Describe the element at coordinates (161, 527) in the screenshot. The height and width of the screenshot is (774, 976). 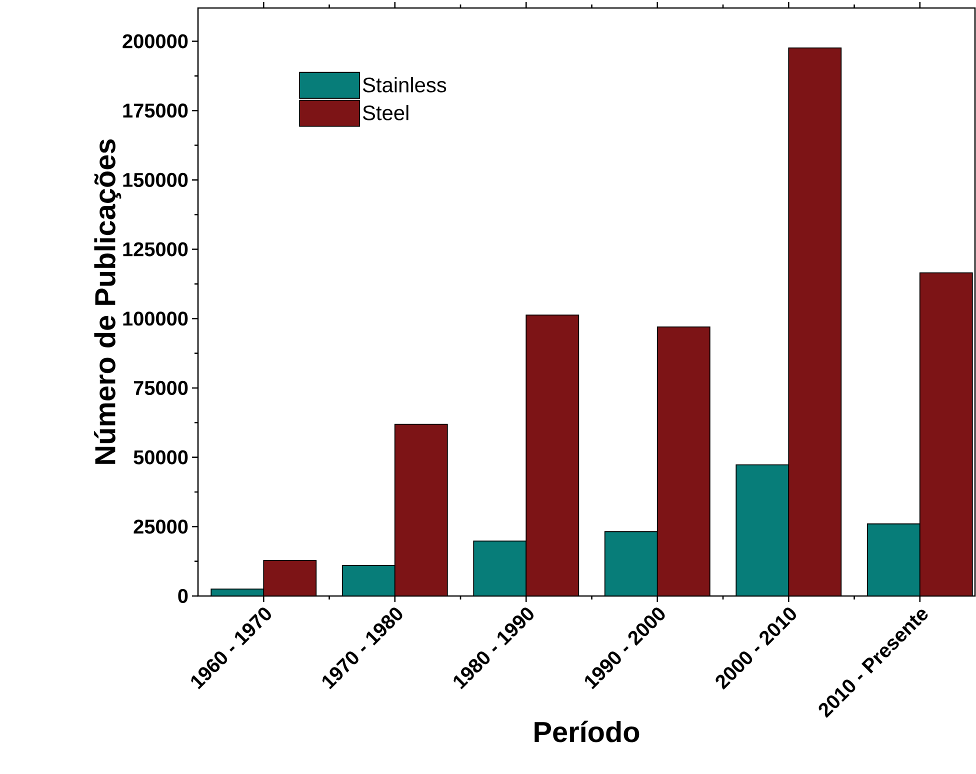
I see `y-tick-label: 25000` at that location.